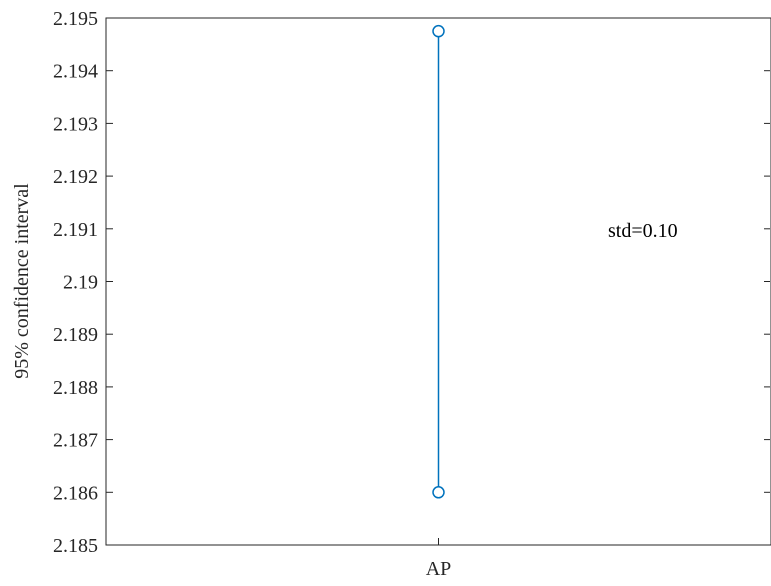 The width and height of the screenshot is (771, 586). Describe the element at coordinates (75, 72) in the screenshot. I see `y-tick-label: 2.194` at that location.